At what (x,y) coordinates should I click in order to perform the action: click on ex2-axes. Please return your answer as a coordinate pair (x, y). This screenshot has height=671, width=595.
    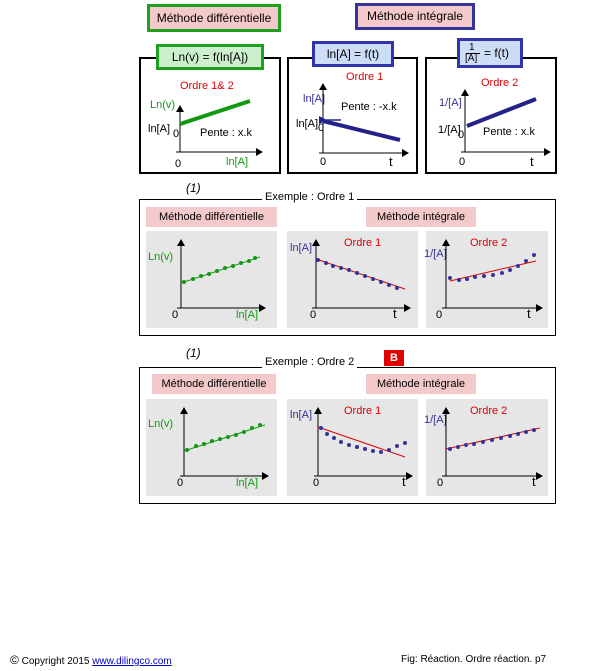
    Looking at the image, I should click on (361, 443).